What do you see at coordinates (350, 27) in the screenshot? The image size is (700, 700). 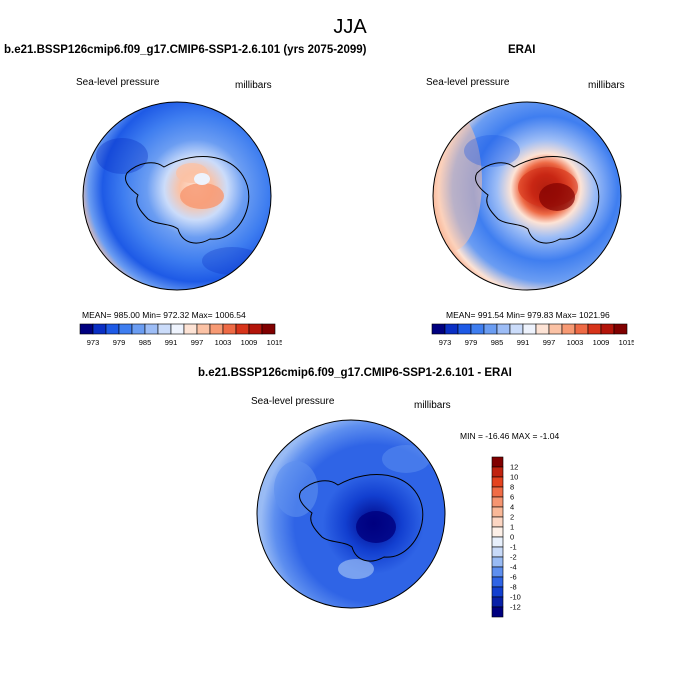 I see `main-title: JJA` at bounding box center [350, 27].